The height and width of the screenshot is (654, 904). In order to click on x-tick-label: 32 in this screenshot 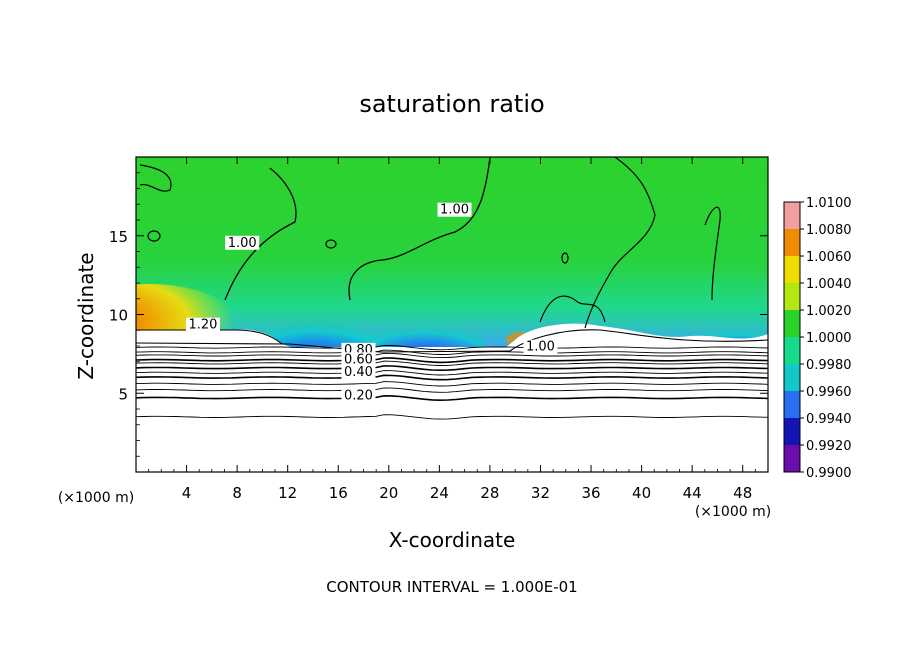, I will do `click(540, 493)`.